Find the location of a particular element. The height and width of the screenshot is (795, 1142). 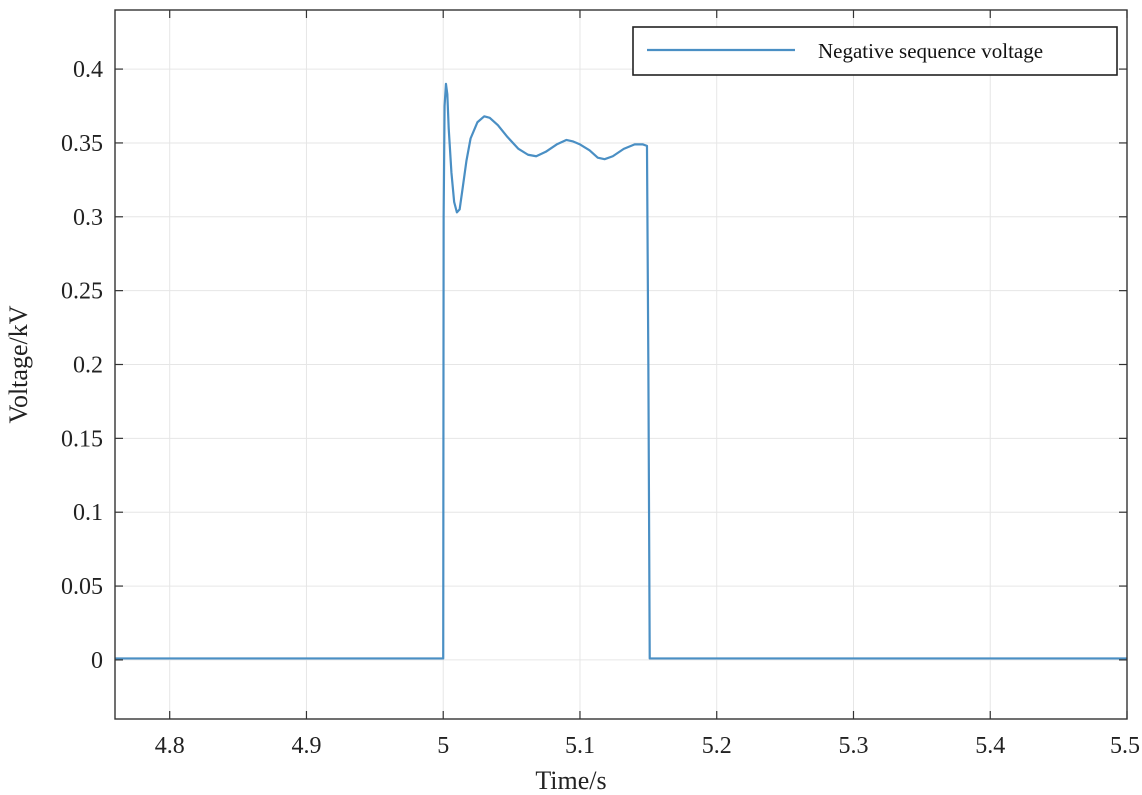

x-tick-label: 4.8 is located at coordinates (170, 746).